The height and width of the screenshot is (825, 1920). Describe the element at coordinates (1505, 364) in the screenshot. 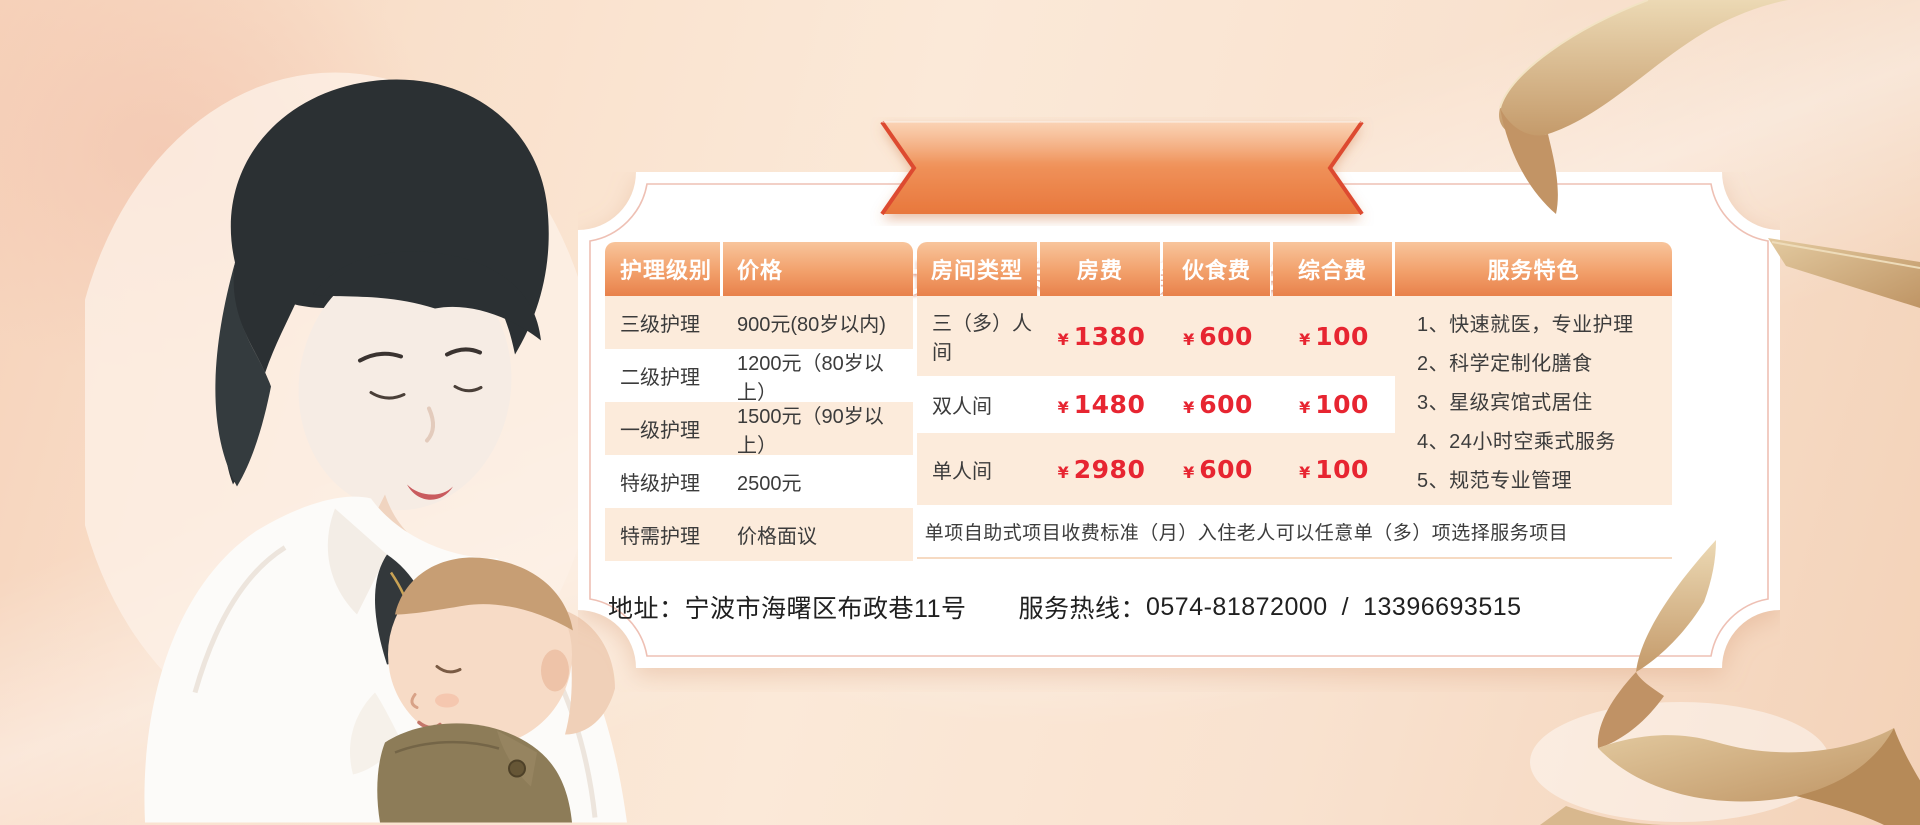

I see `service-feature-item: 2、科学定制化膳食` at that location.